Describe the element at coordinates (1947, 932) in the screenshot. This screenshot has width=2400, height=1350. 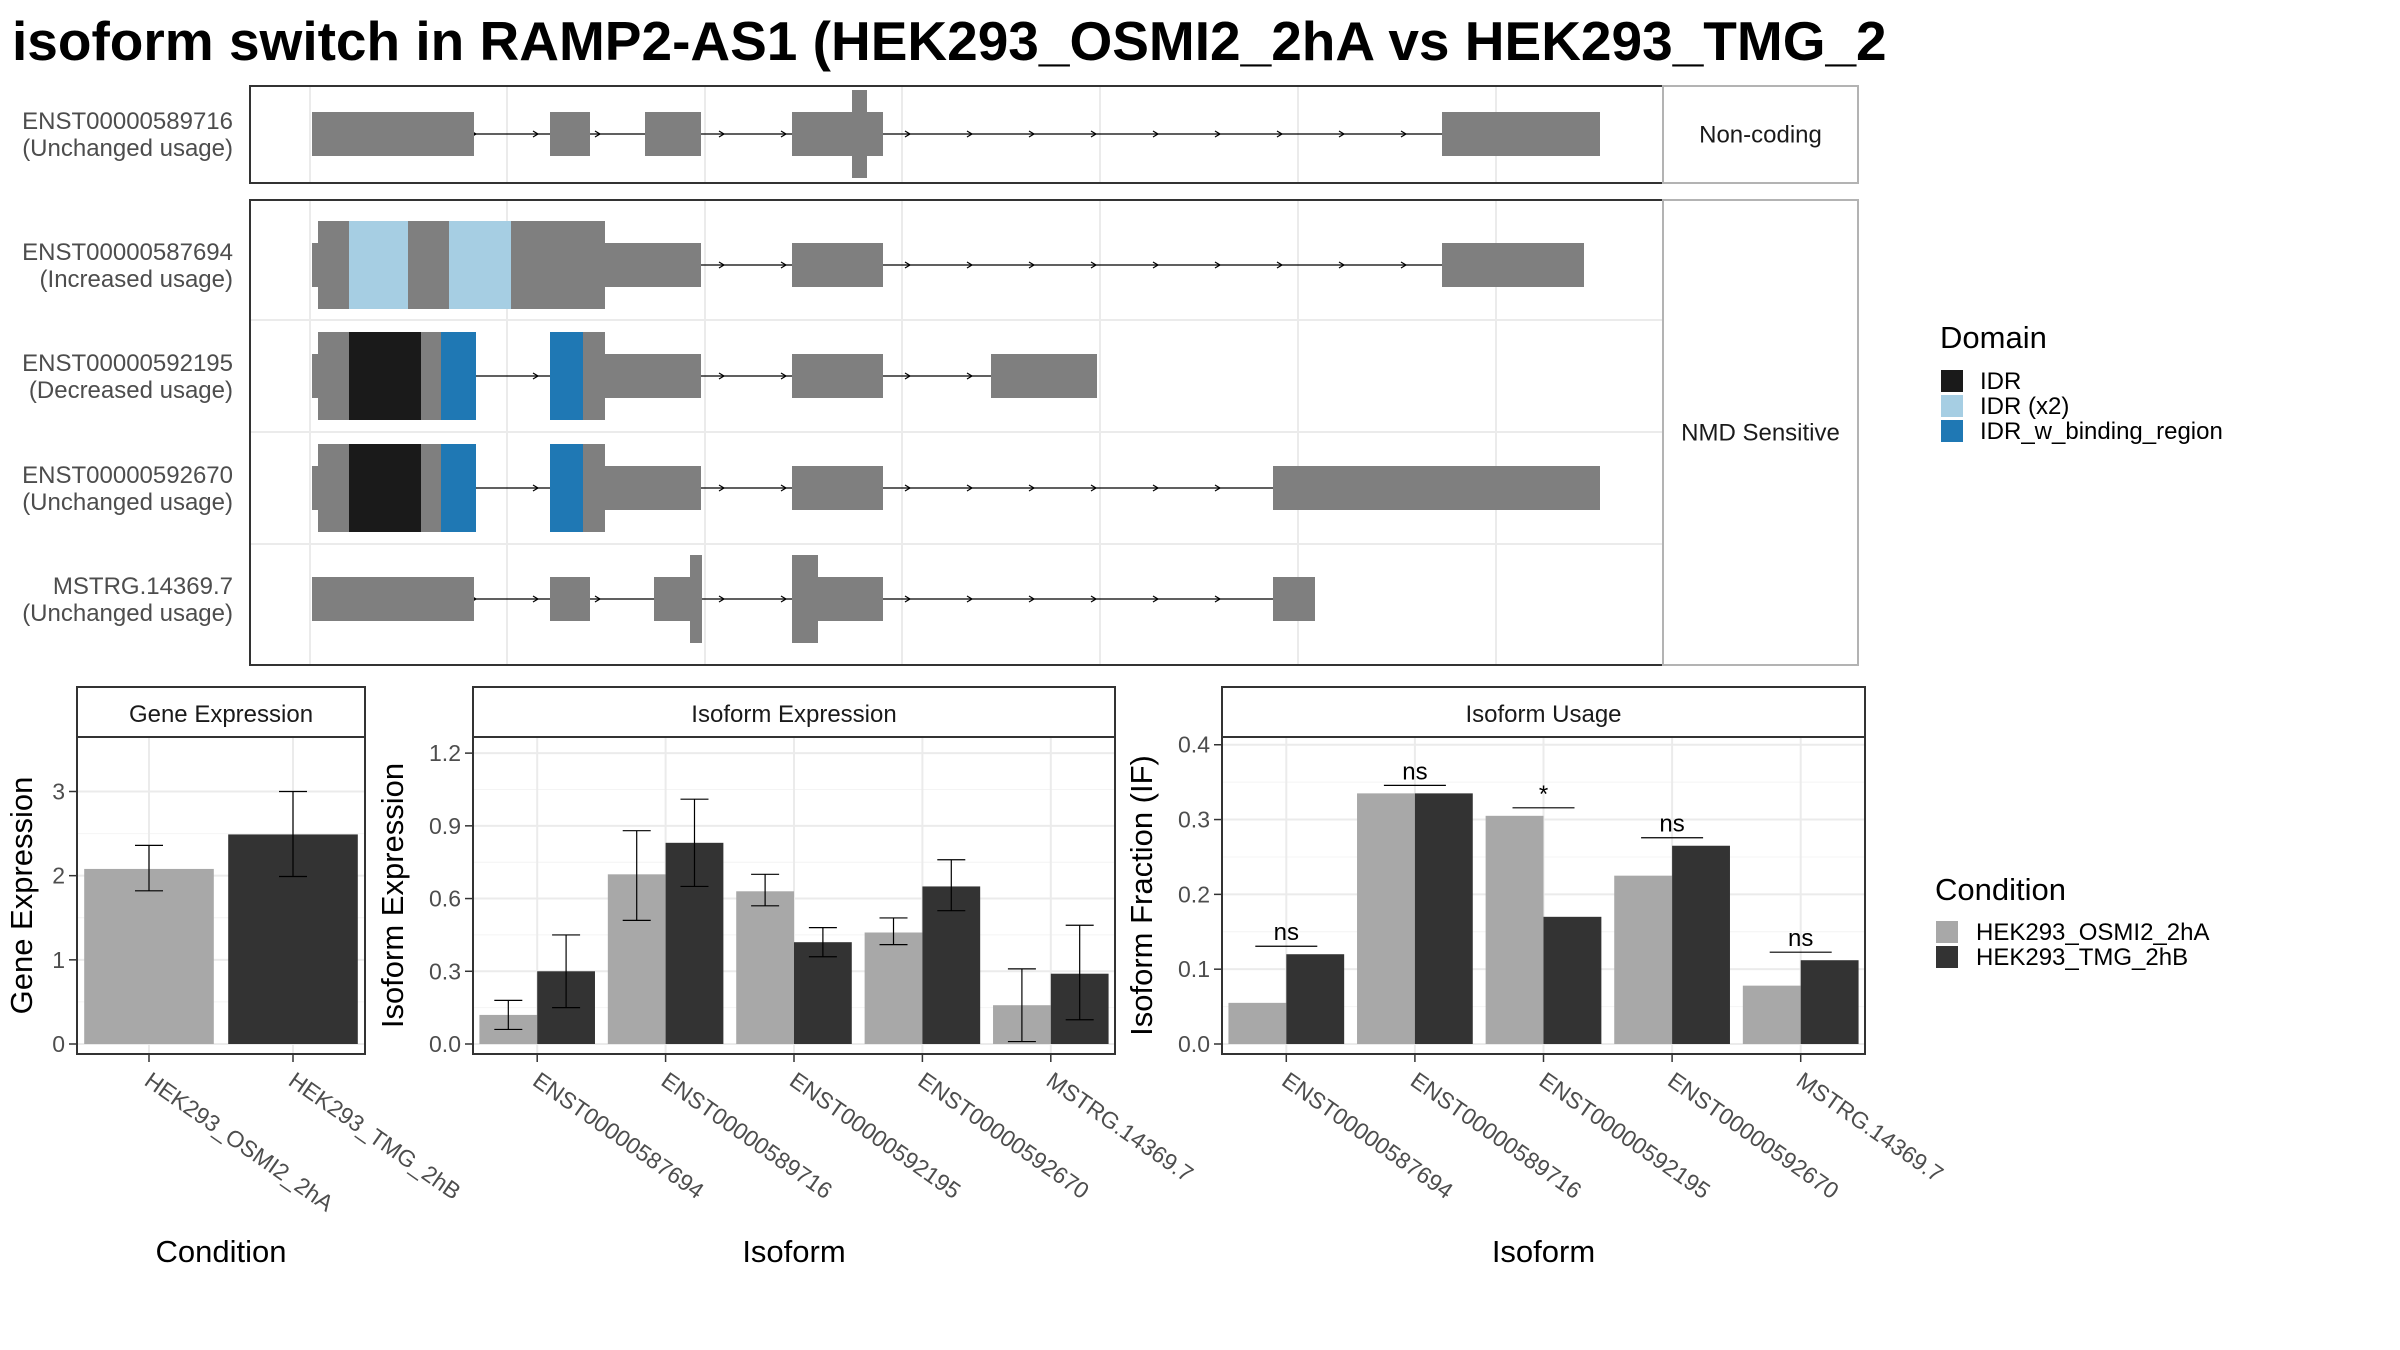
I see `condition-legend-key` at that location.